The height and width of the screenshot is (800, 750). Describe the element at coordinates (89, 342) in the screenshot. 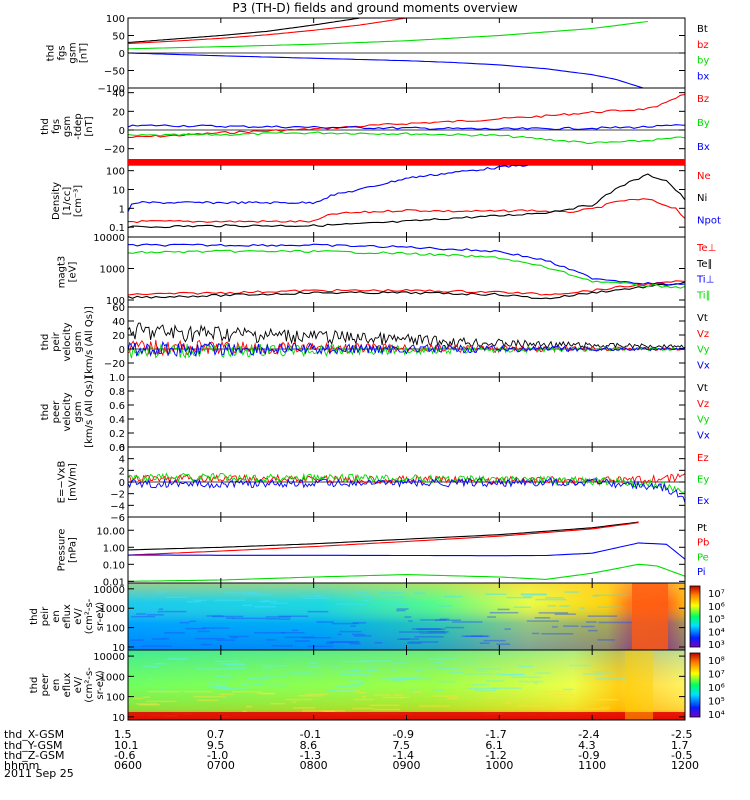

I see `y-axis-label: [km/s (All Qs)]` at that location.